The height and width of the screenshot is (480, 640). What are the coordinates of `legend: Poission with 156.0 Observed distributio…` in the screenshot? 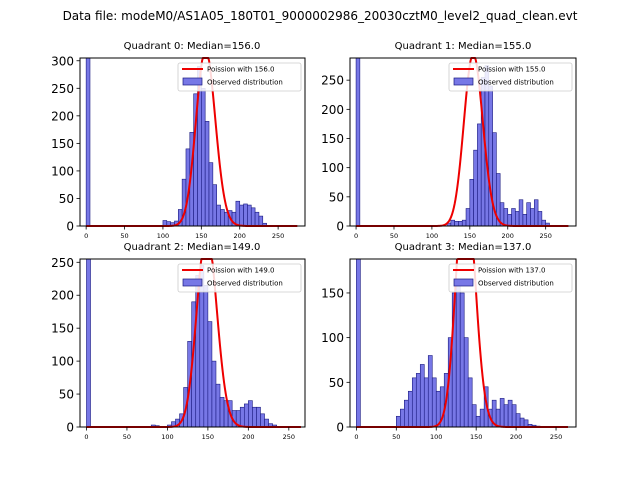 It's located at (239, 77).